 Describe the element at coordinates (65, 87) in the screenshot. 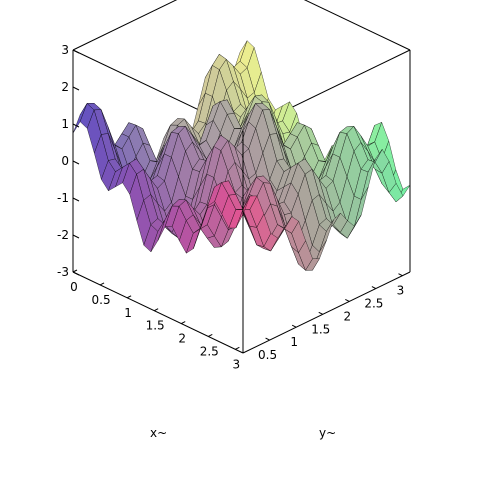

I see `z-tick-label: 2` at that location.